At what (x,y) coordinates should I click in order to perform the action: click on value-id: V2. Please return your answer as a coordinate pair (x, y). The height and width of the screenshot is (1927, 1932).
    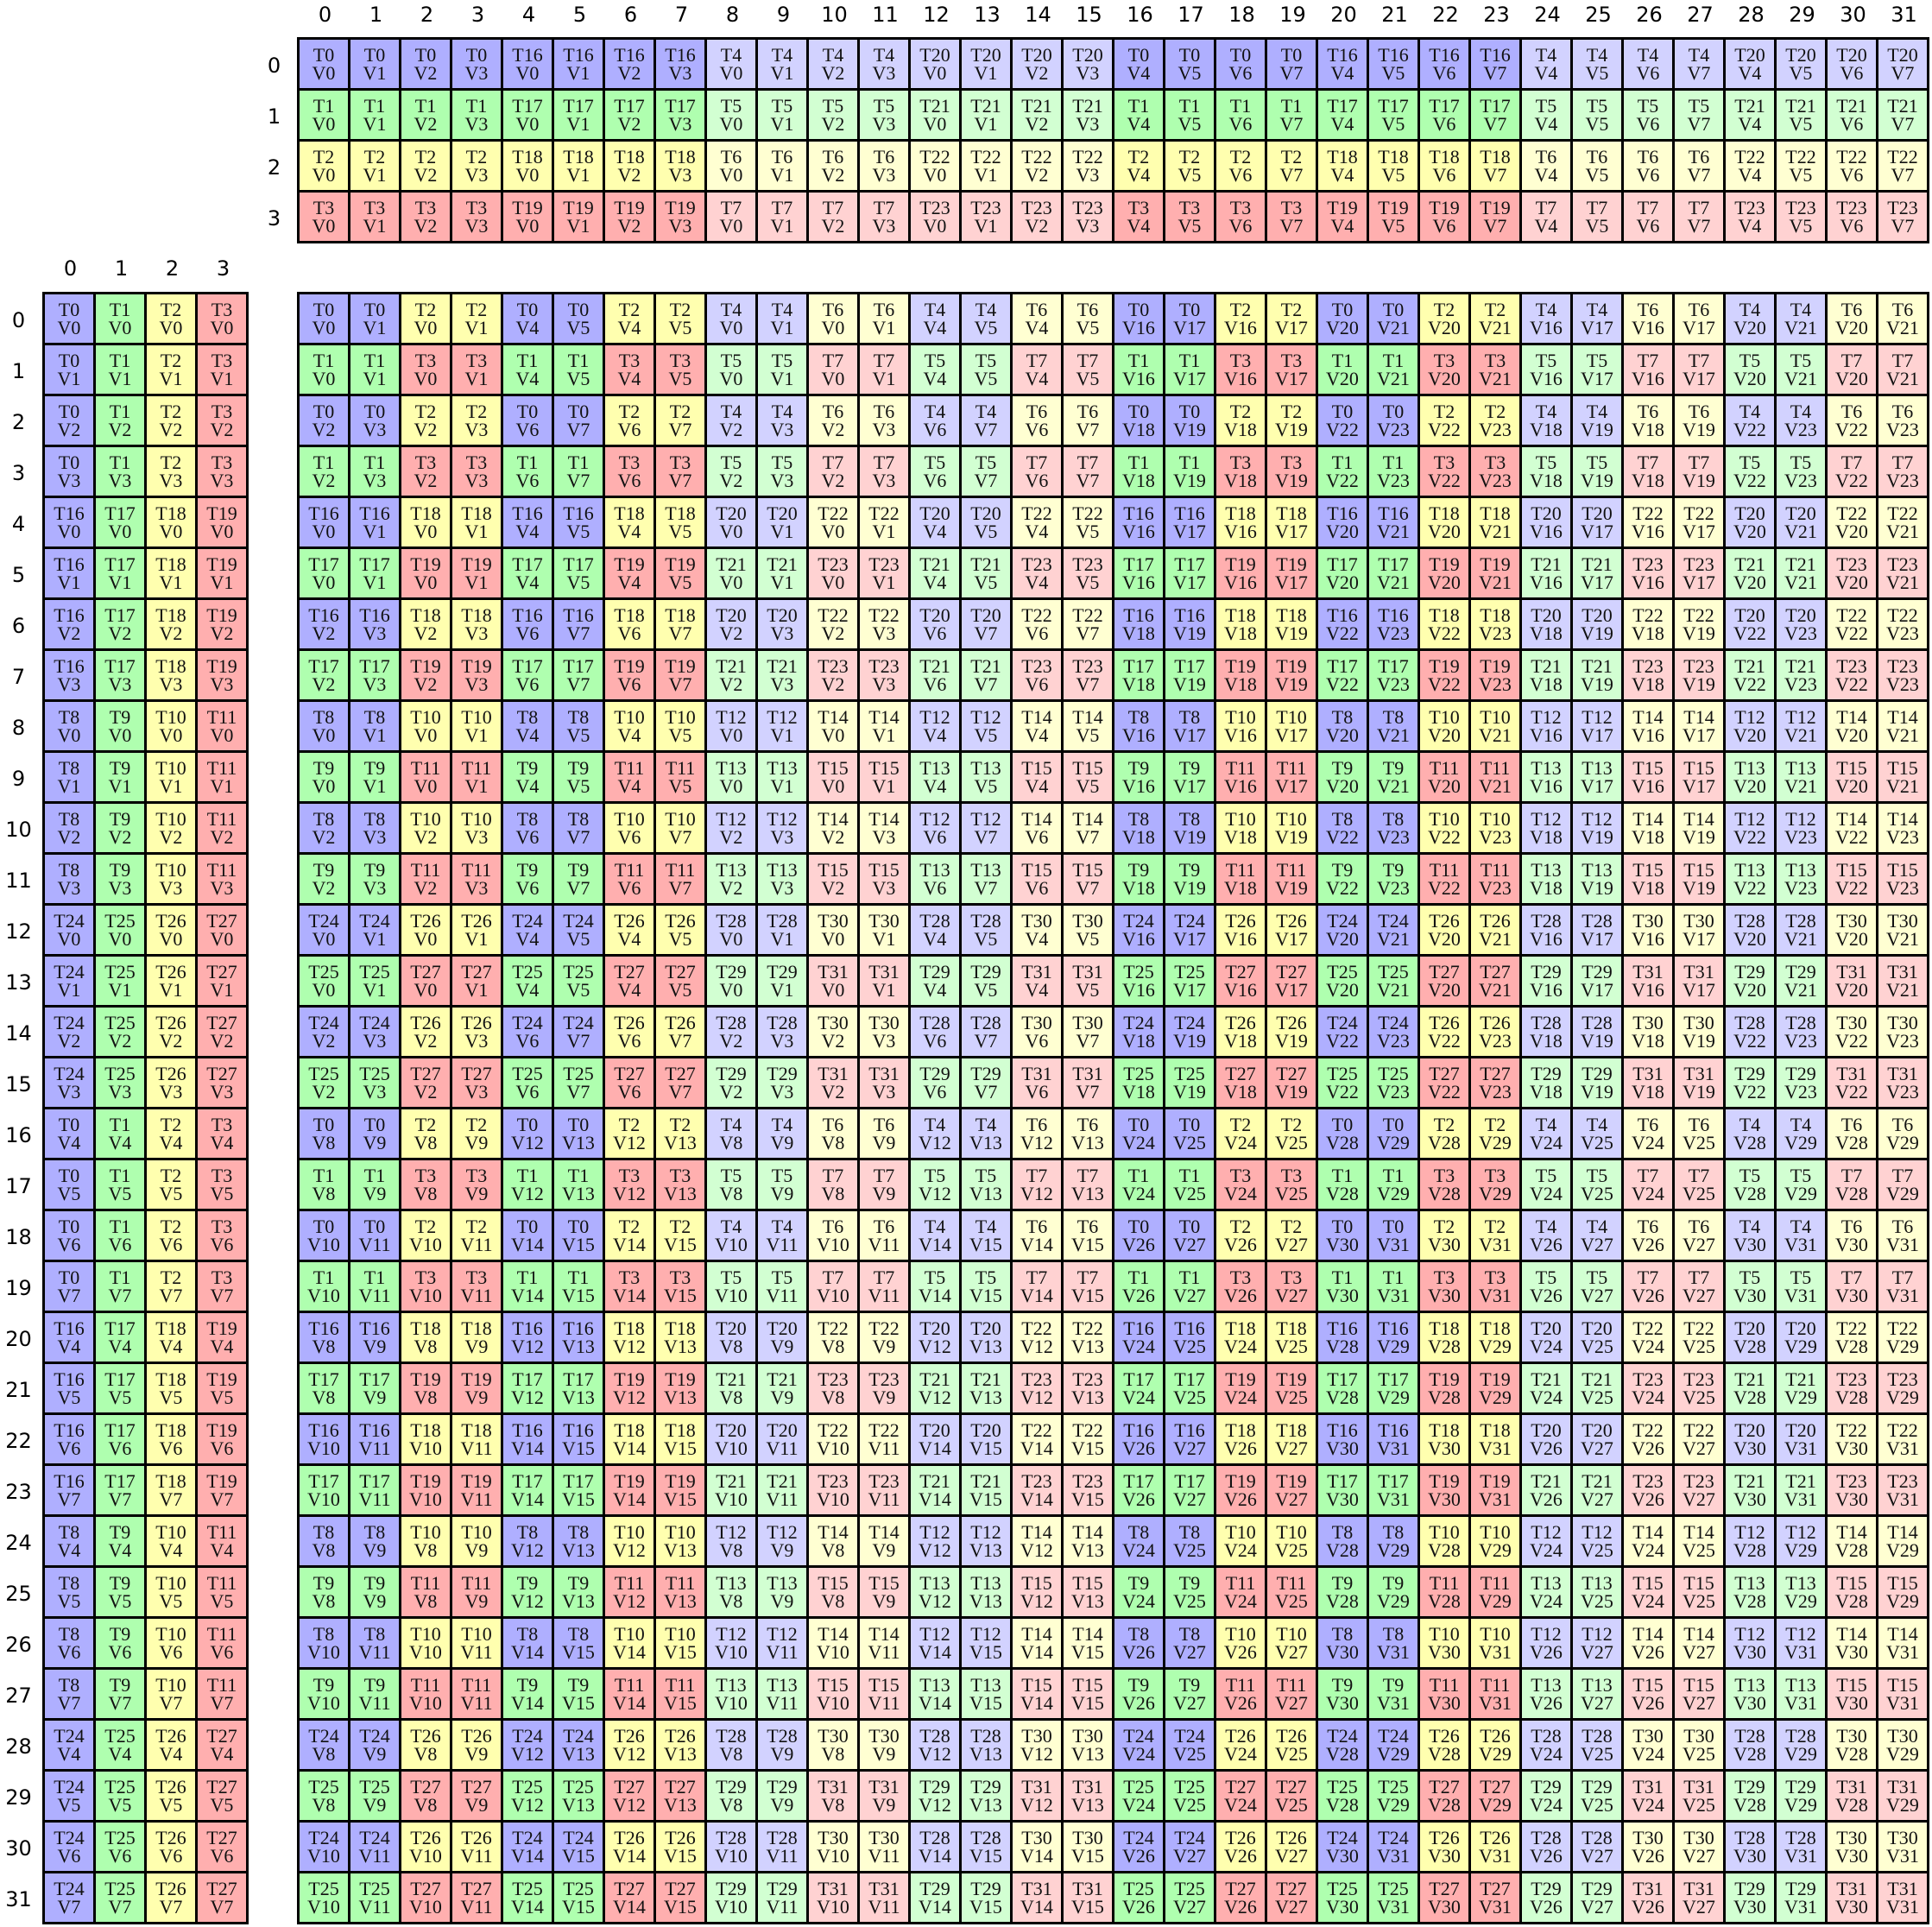
    Looking at the image, I should click on (426, 124).